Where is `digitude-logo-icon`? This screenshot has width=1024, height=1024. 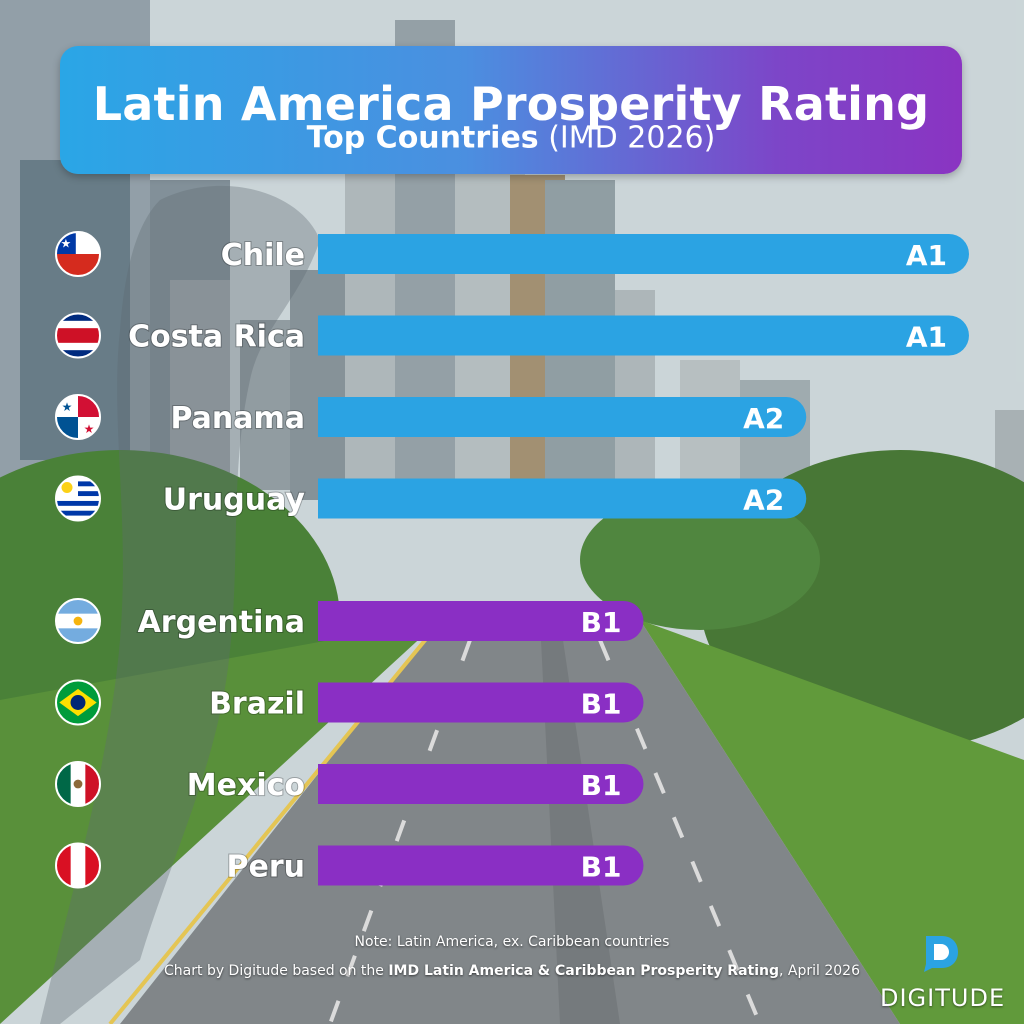 digitude-logo-icon is located at coordinates (941, 954).